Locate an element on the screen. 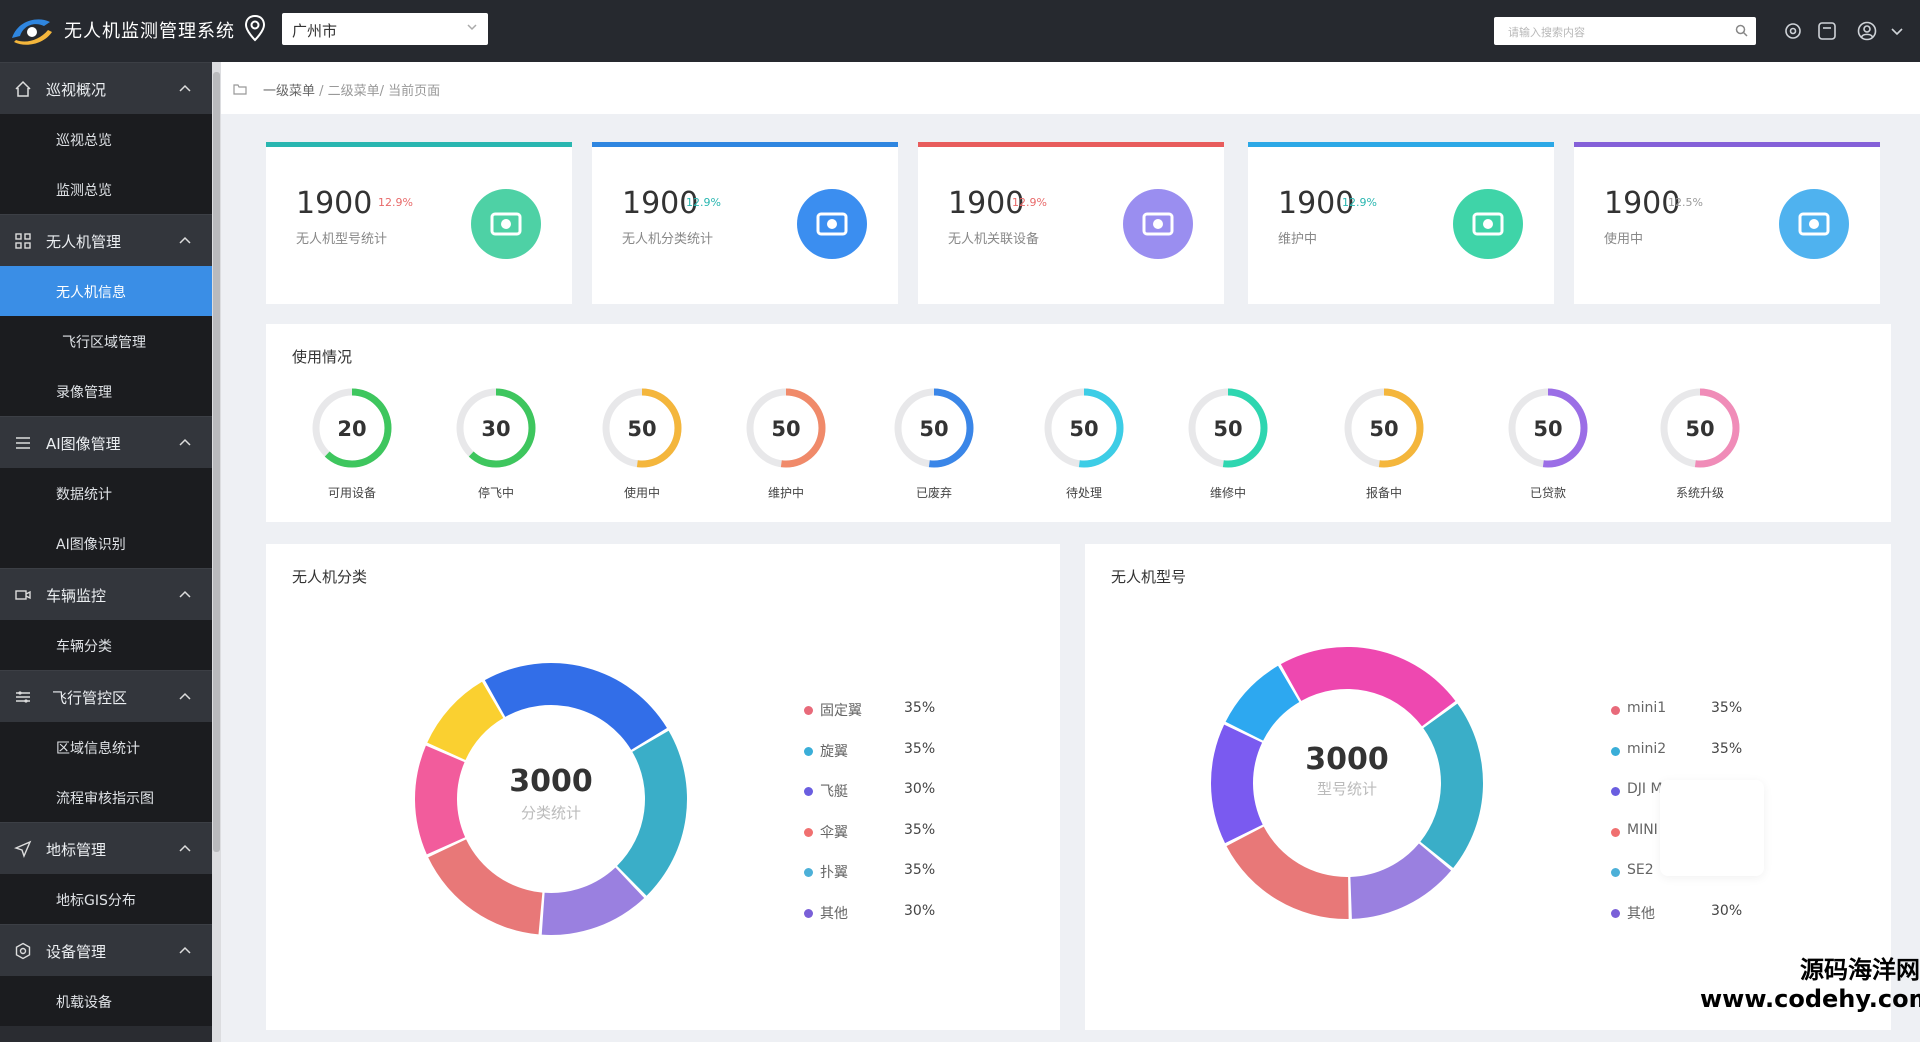  search-input: 请输入搜索内容 is located at coordinates (1625, 31).